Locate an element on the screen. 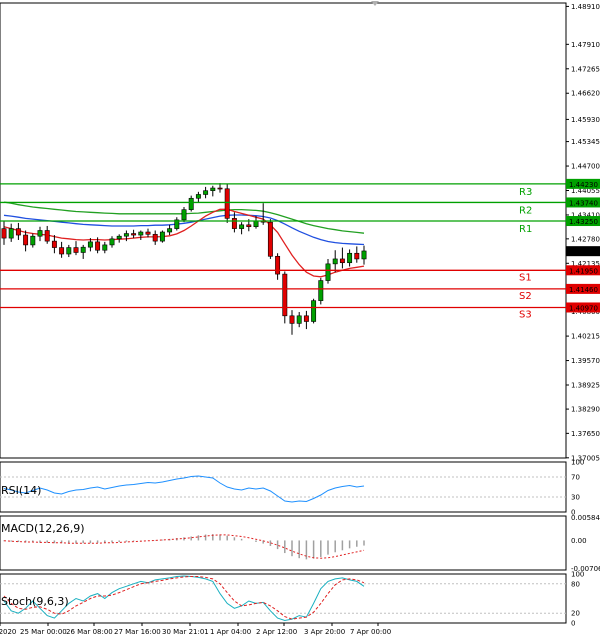  level-price-value: 1.40970 is located at coordinates (583, 308).